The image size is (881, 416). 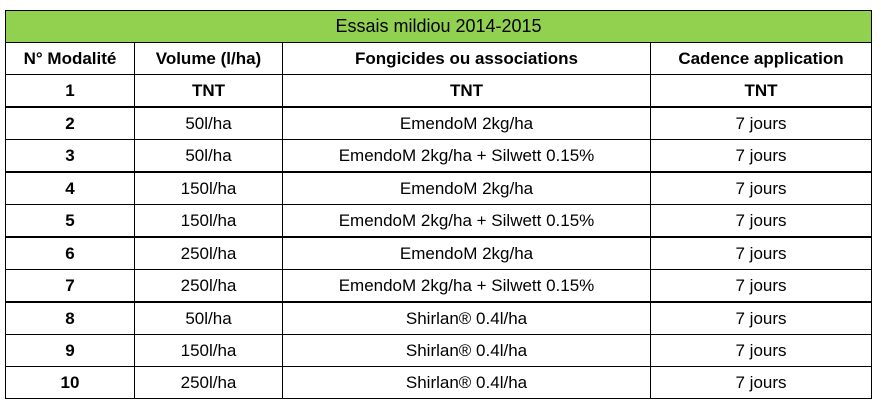 I want to click on title-row: Essais mildiou 2014-2015, so click(x=438, y=26).